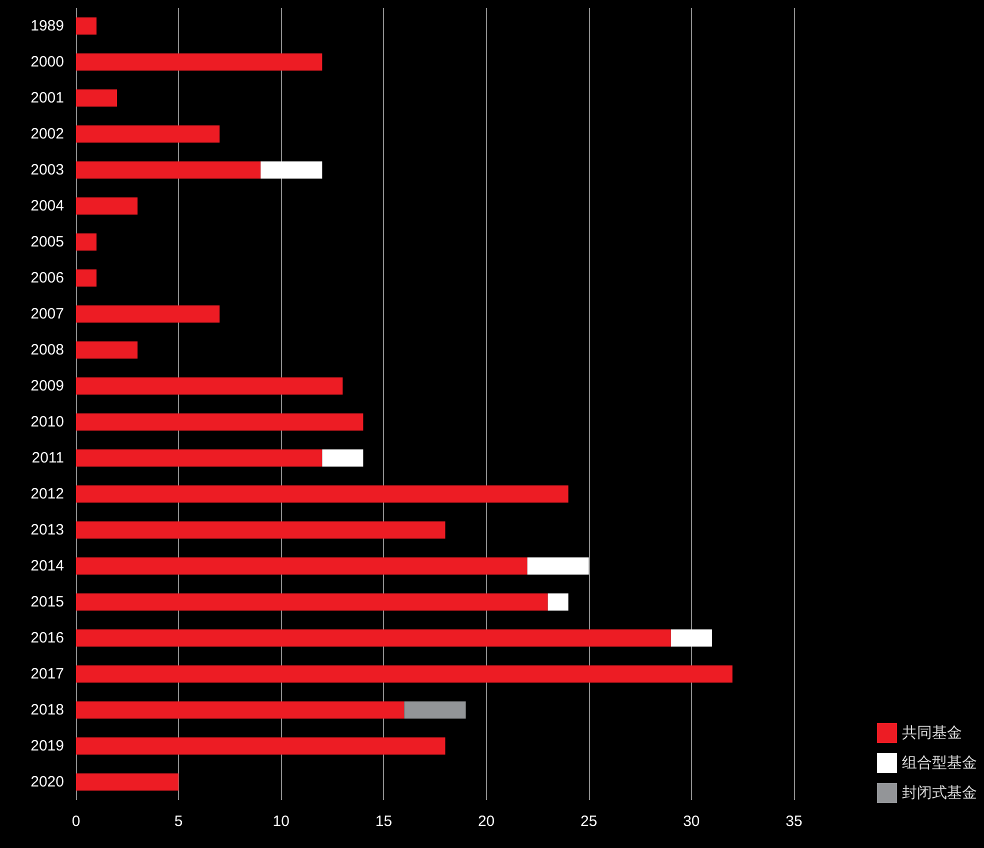 This screenshot has height=848, width=984. I want to click on y-tick-label: 2008, so click(47, 350).